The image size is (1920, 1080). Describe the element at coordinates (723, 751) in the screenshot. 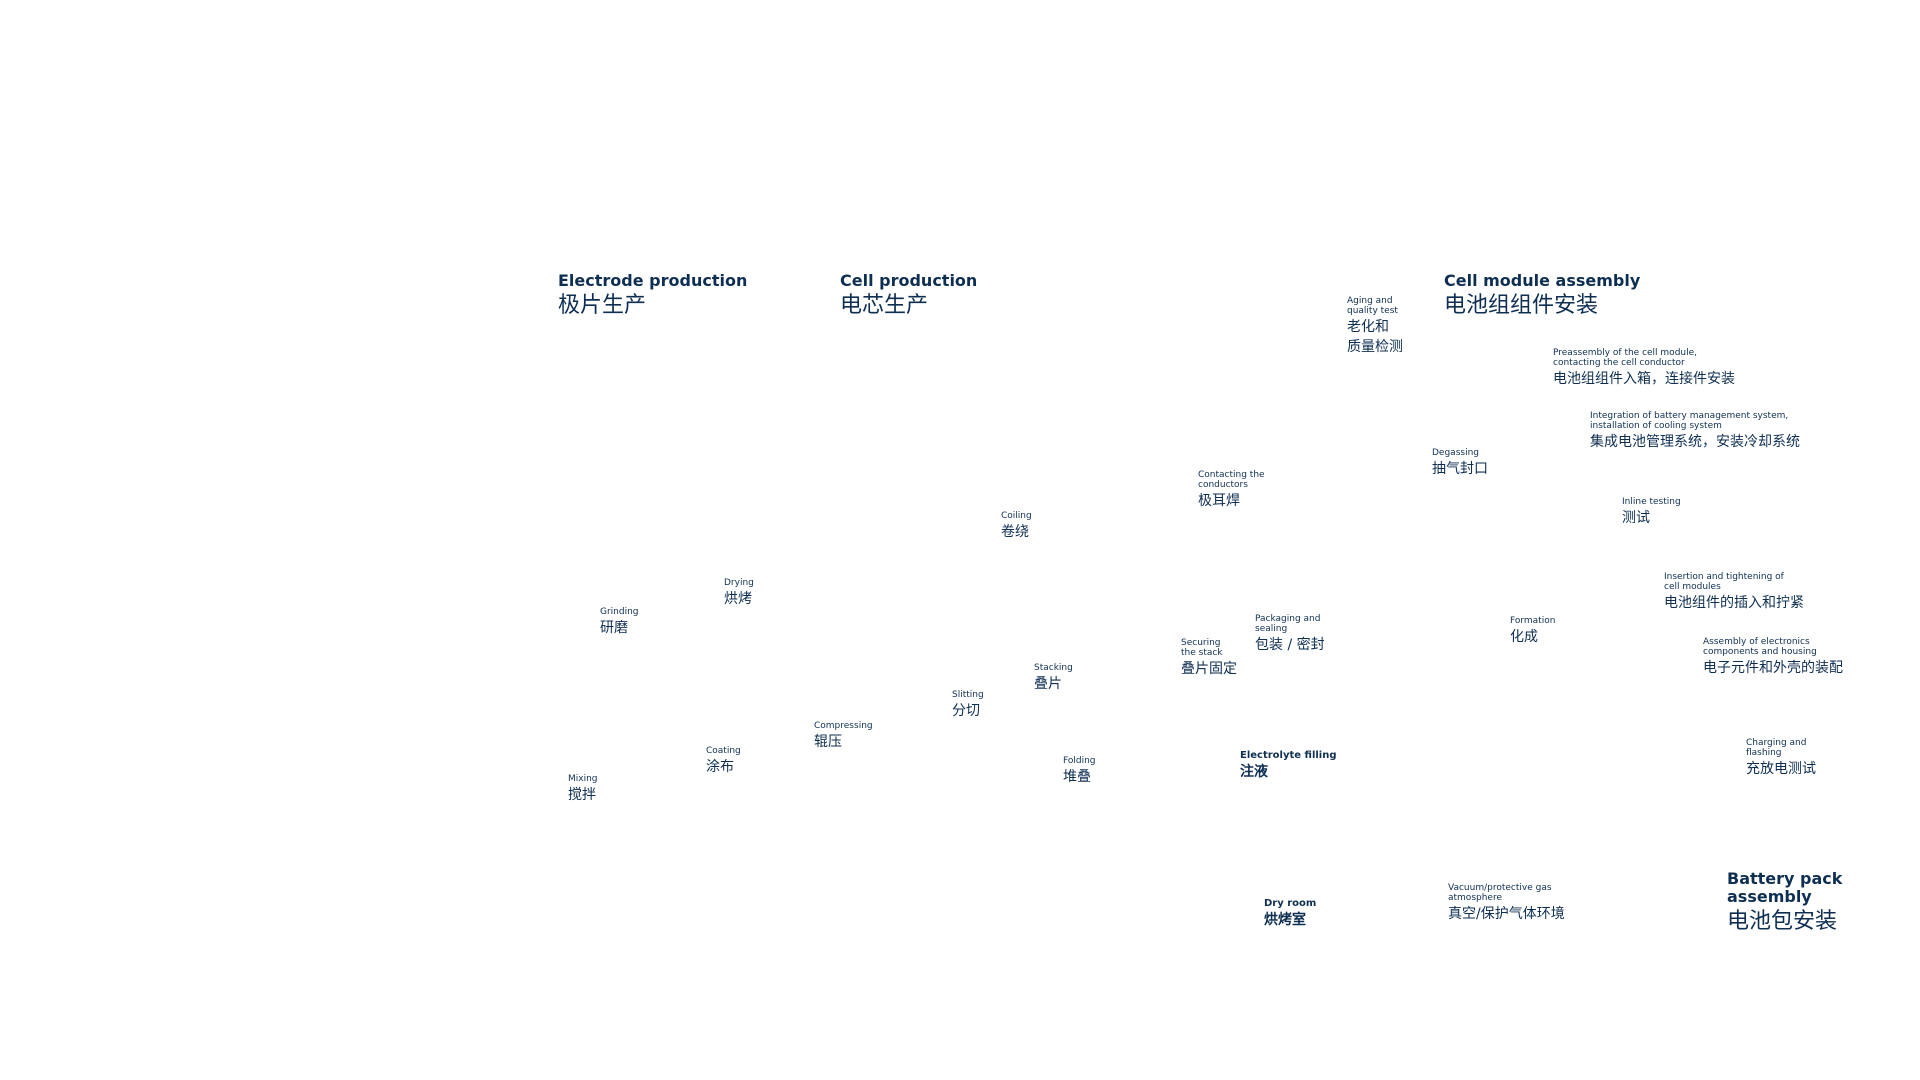

I see `english-text: Coating` at that location.